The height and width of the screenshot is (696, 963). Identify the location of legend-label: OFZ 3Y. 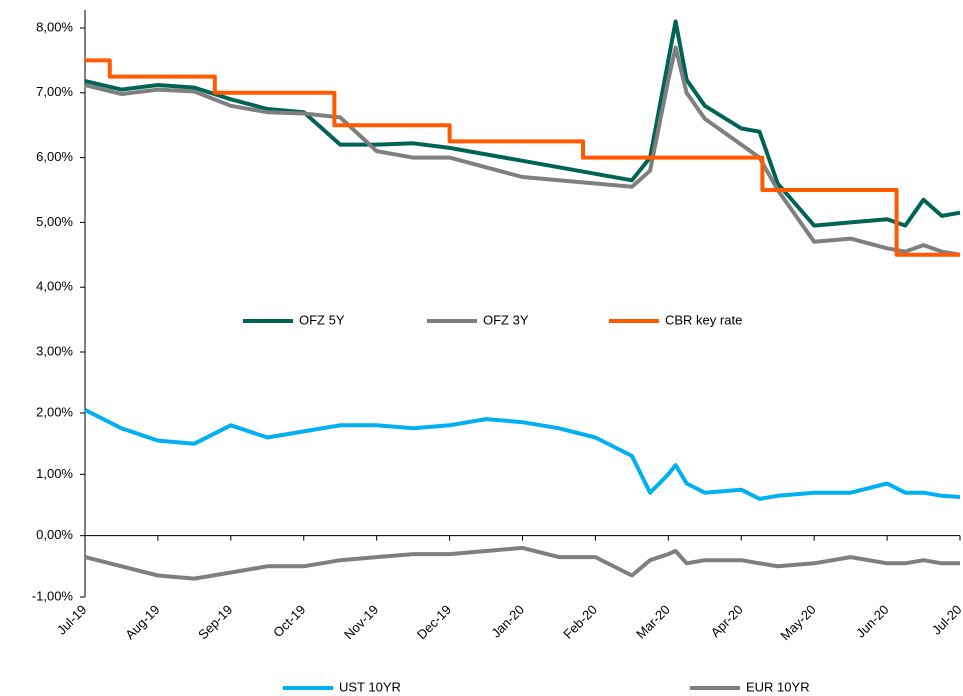
(506, 319).